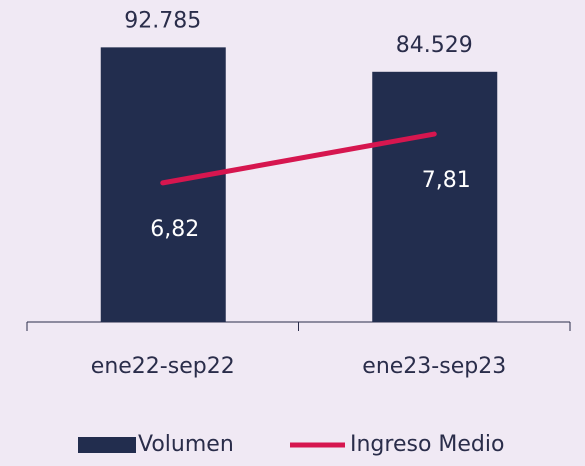 The image size is (585, 466). Describe the element at coordinates (298, 158) in the screenshot. I see `line` at that location.